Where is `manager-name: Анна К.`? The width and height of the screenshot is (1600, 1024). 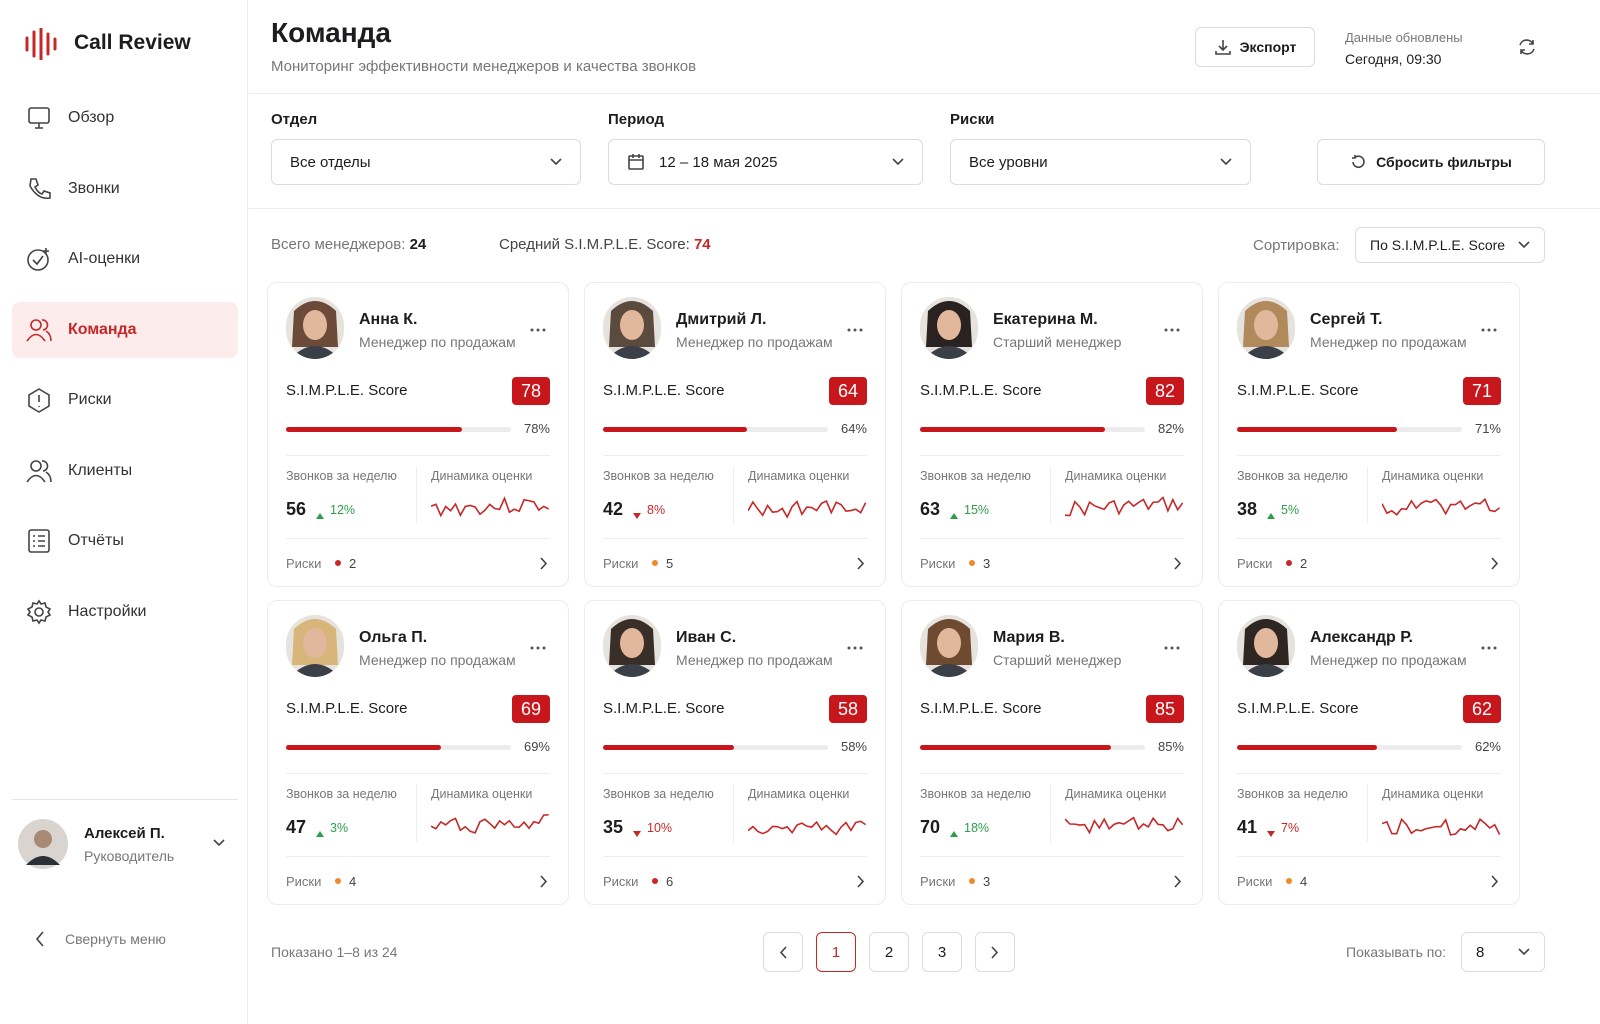 manager-name: Анна К. is located at coordinates (388, 319).